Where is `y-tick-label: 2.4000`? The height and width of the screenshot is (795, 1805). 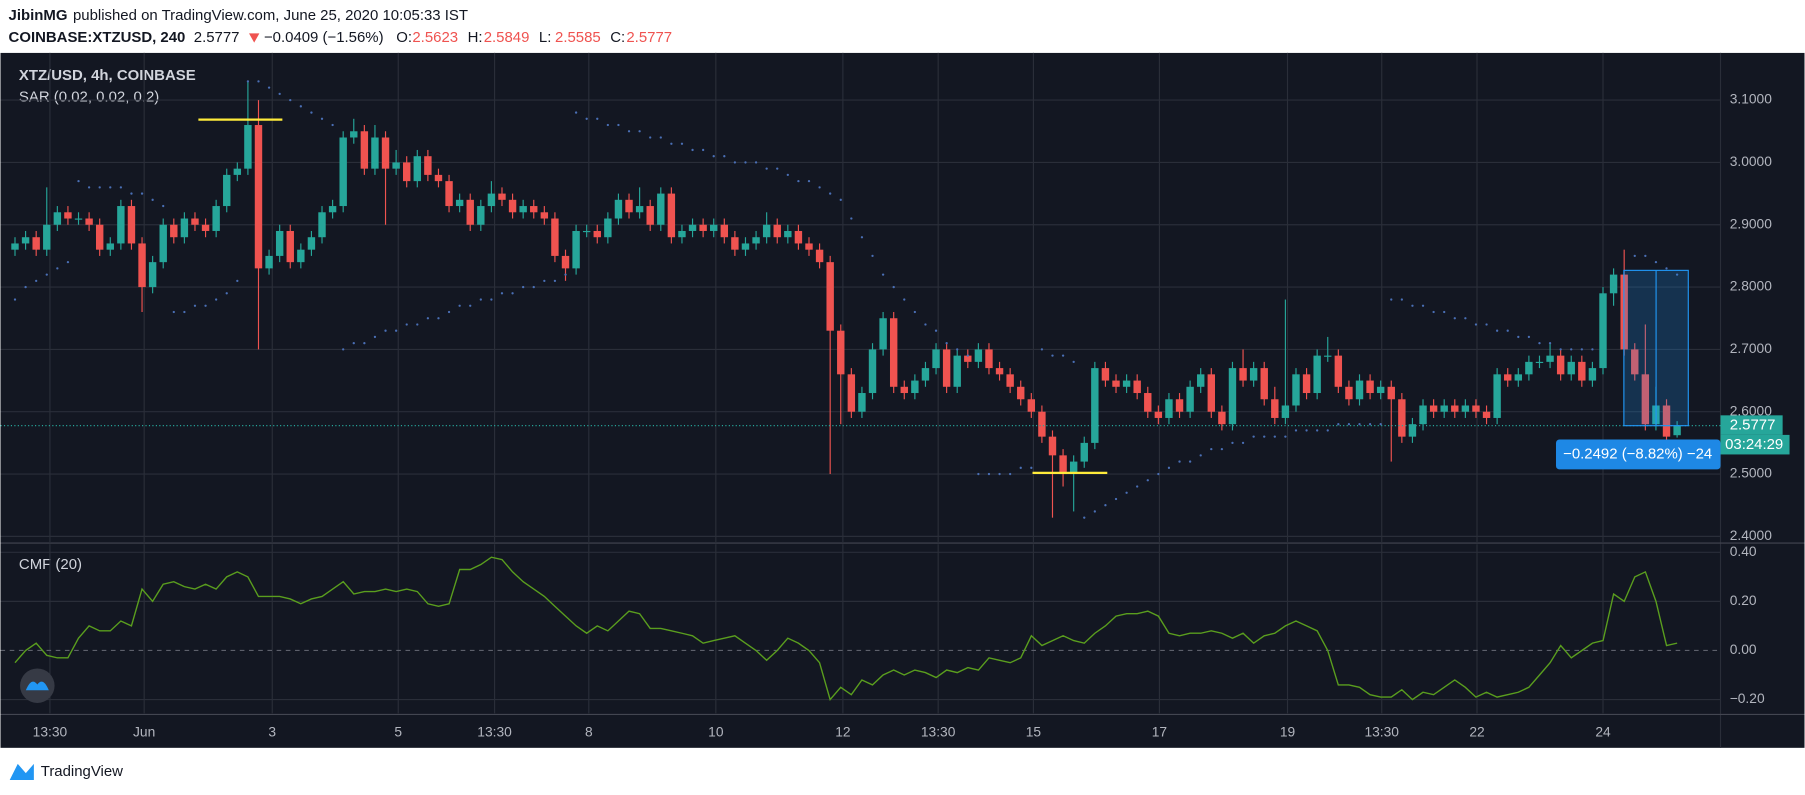 y-tick-label: 2.4000 is located at coordinates (1751, 535).